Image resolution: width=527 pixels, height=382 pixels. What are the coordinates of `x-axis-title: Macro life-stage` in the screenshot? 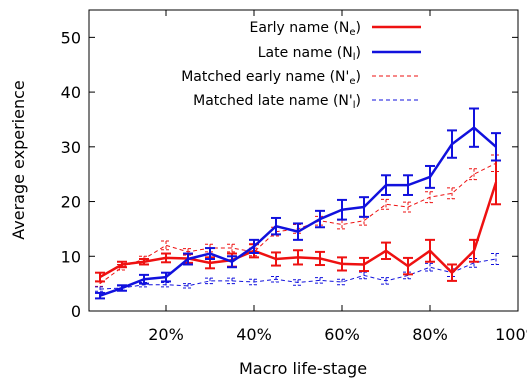 It's located at (303, 368).